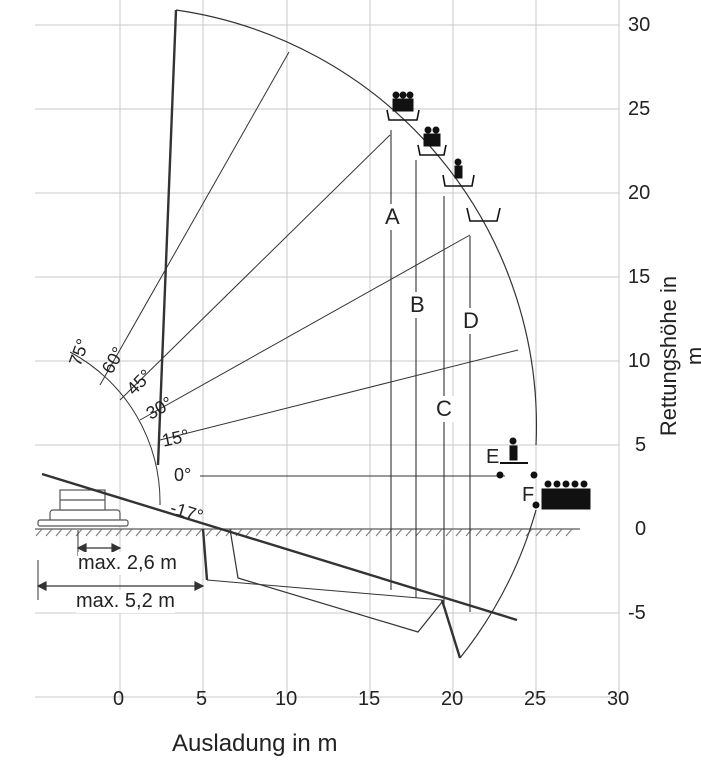 The height and width of the screenshot is (763, 701). I want to click on platform-1-person-icon, so click(458, 172).